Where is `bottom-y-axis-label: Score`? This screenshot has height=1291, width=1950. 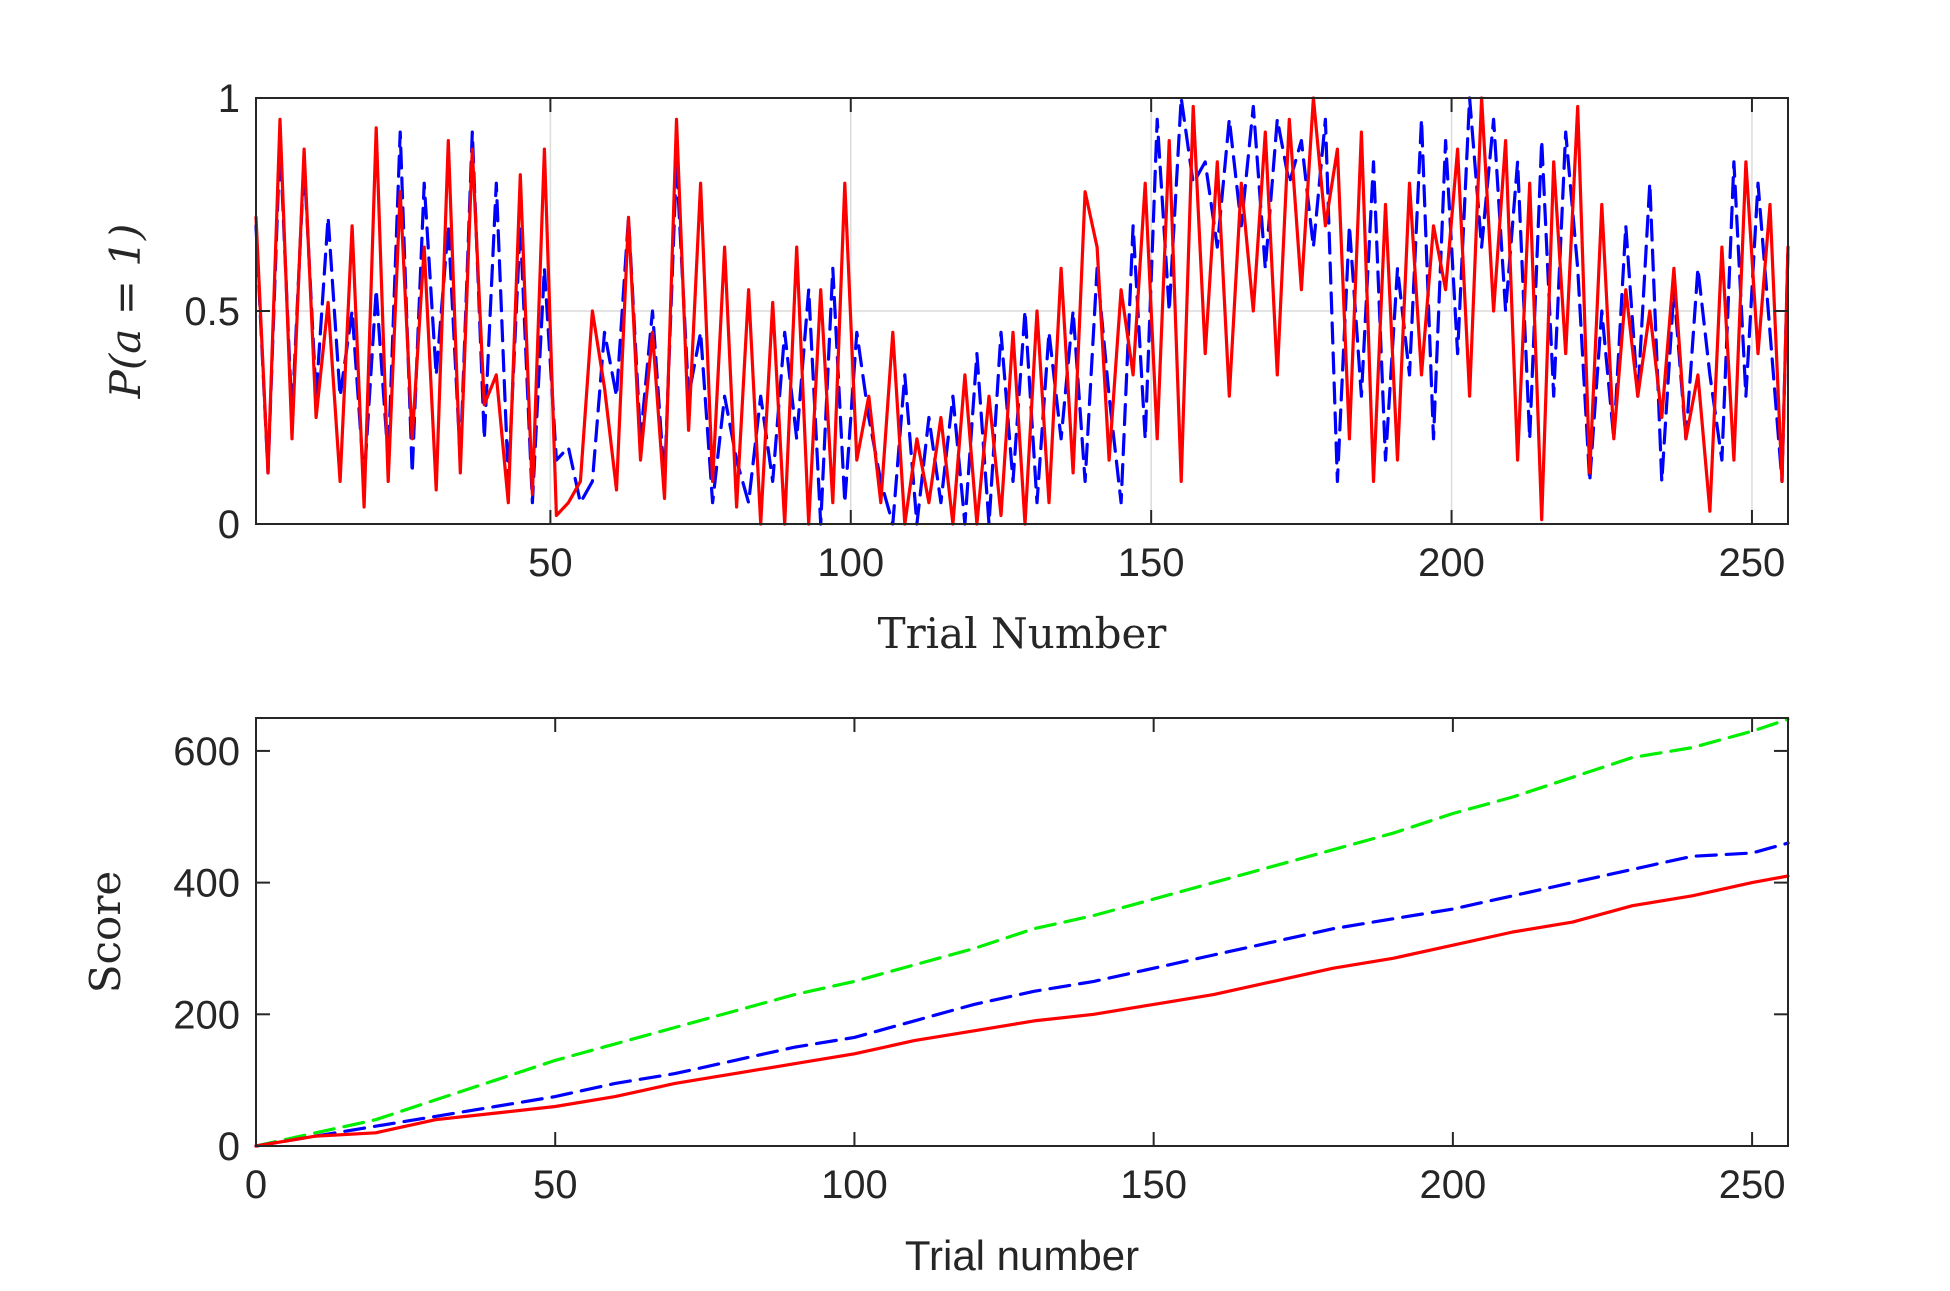
bottom-y-axis-label: Score is located at coordinates (105, 932).